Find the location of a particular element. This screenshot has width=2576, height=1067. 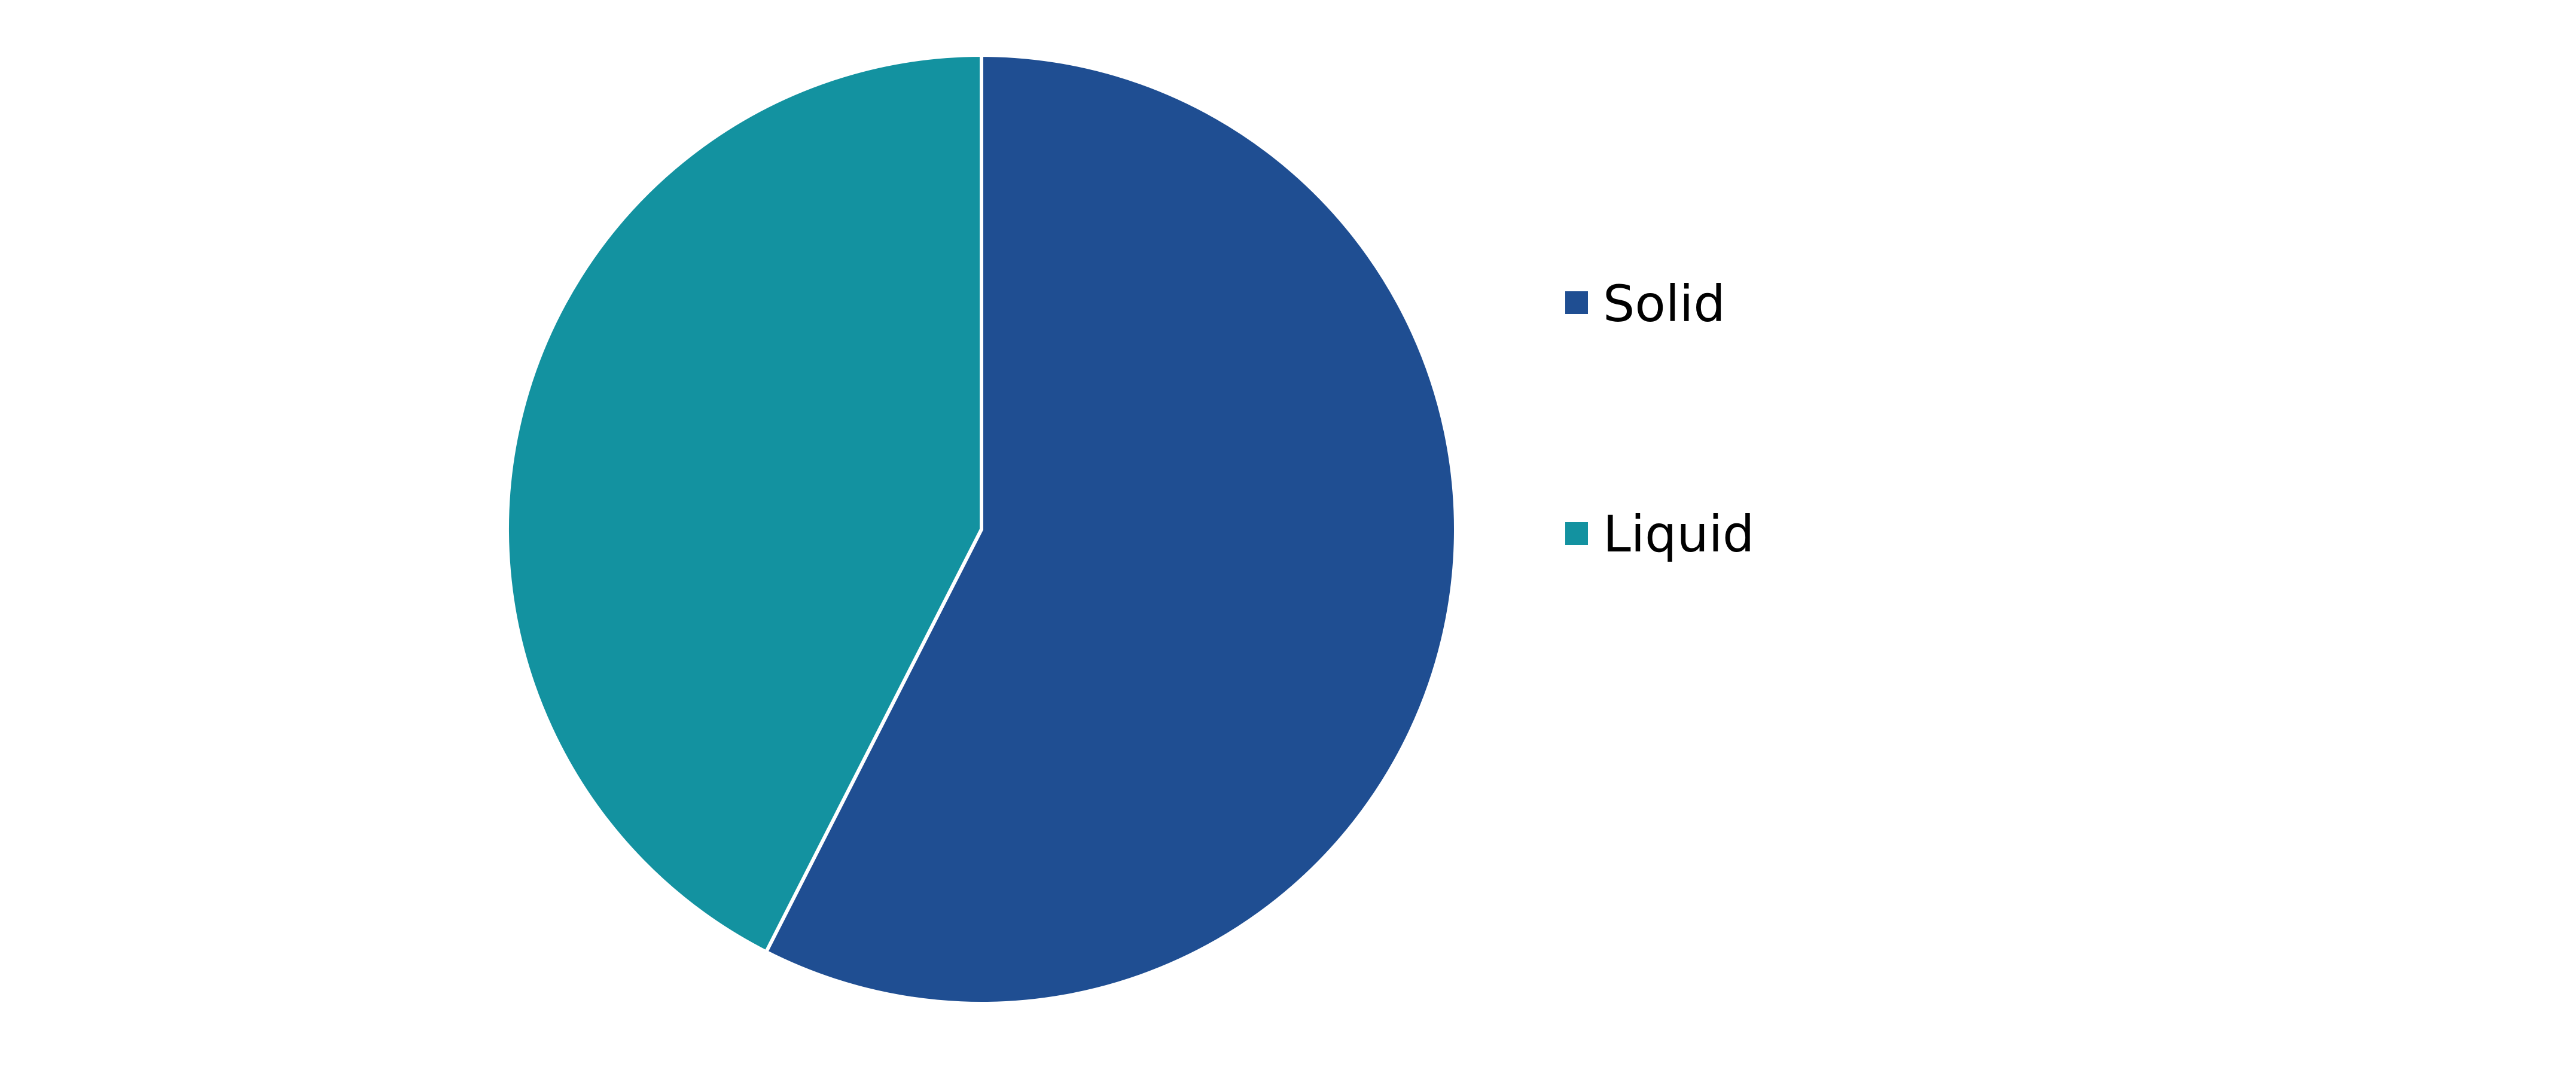

legend-item-solid: Solid is located at coordinates (1646, 304).